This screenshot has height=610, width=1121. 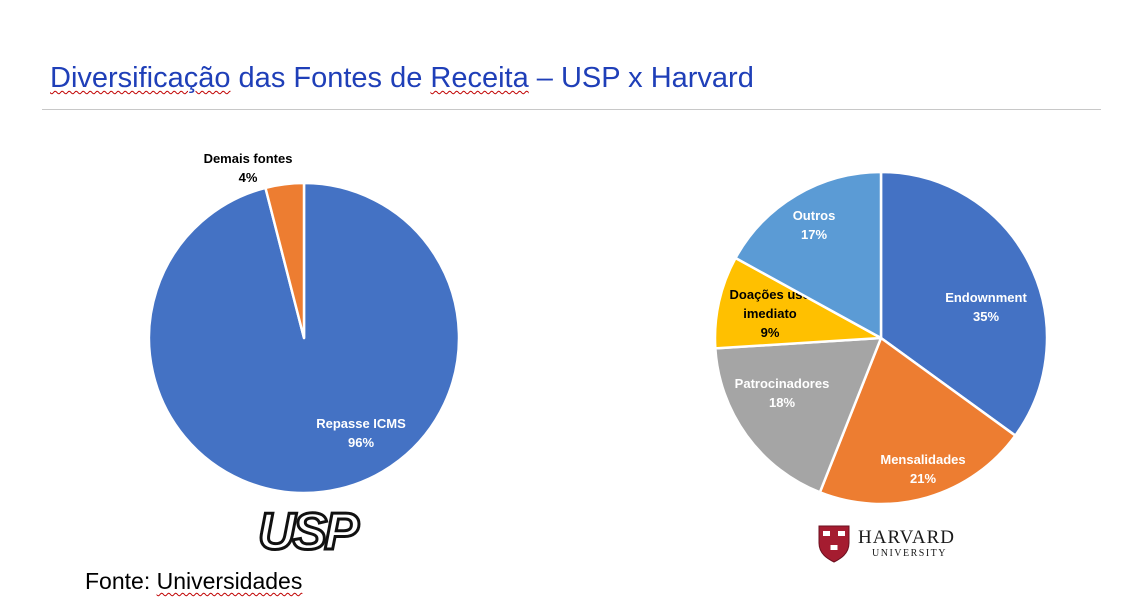 I want to click on title-part-2: das Fontes de, so click(x=330, y=78).